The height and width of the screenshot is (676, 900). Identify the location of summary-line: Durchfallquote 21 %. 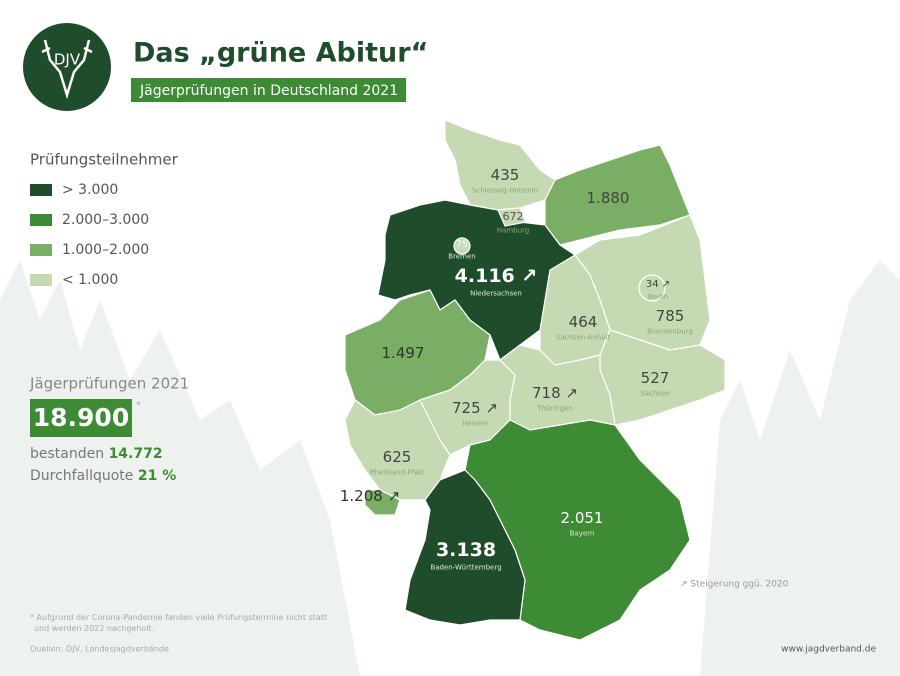
(103, 476).